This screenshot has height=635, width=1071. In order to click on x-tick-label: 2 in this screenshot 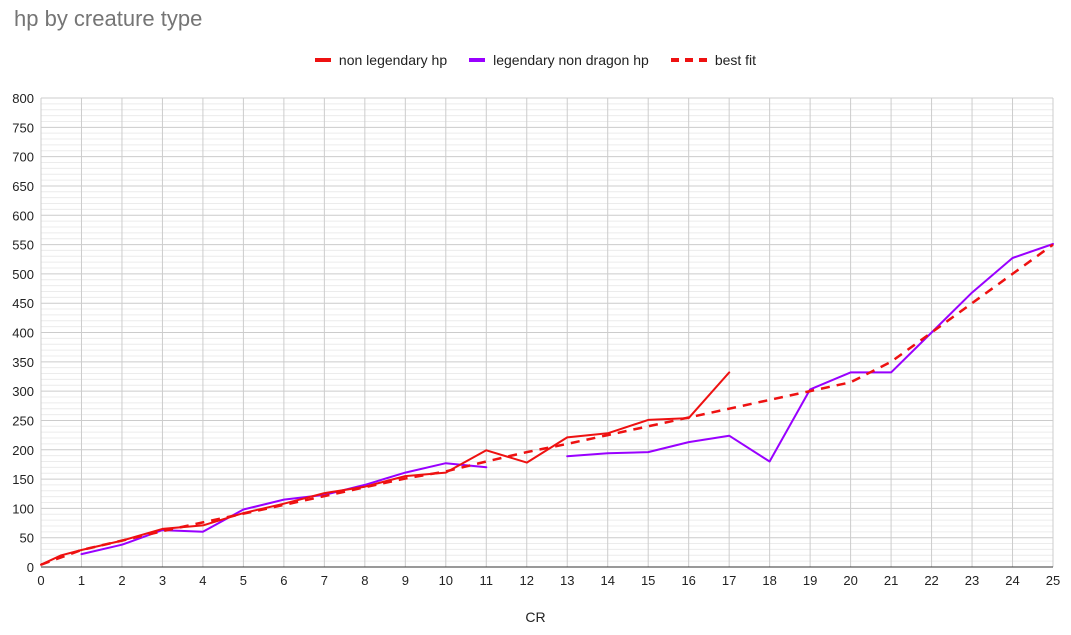, I will do `click(121, 580)`.